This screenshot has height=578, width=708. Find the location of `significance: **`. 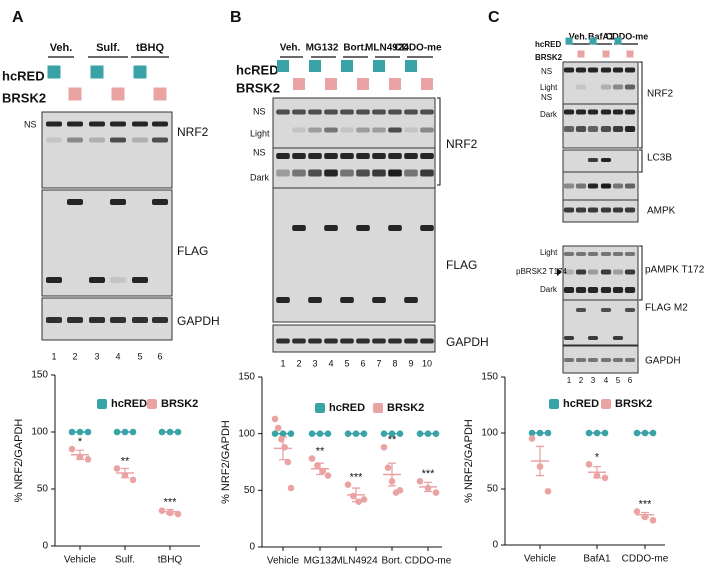

significance: ** is located at coordinates (320, 452).